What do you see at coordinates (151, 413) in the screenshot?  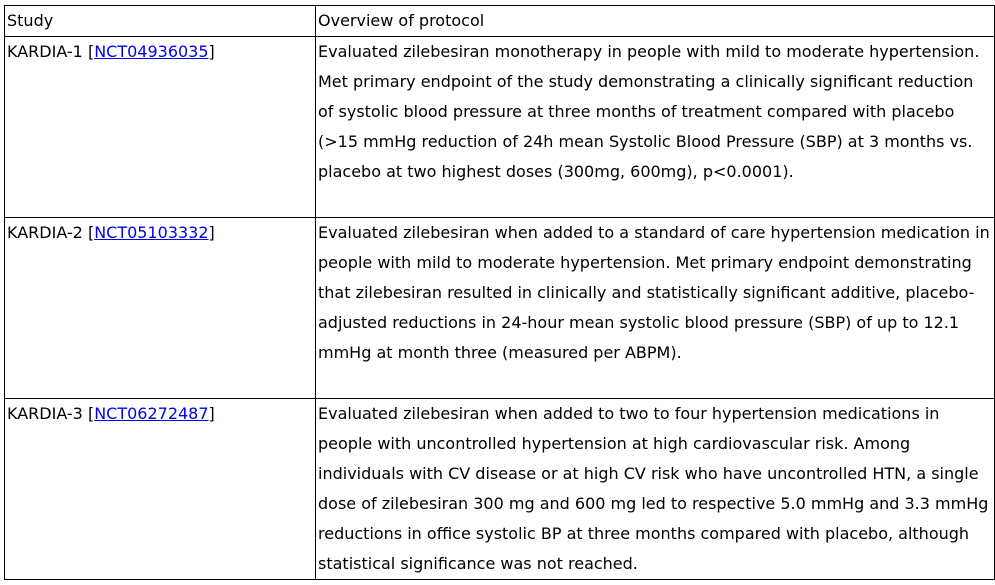 I see `nct-link: NCT06272487` at bounding box center [151, 413].